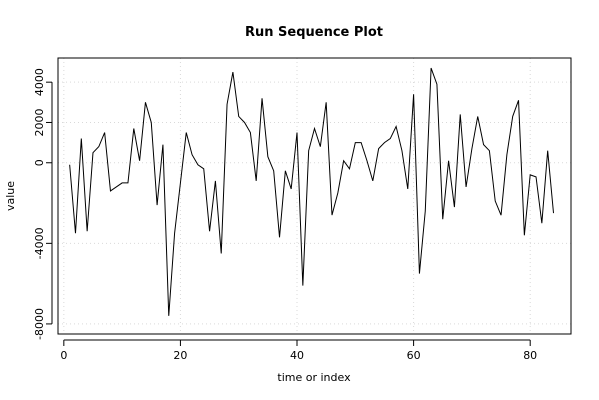 The image size is (599, 400). I want to click on x-tick-label: 80, so click(530, 355).